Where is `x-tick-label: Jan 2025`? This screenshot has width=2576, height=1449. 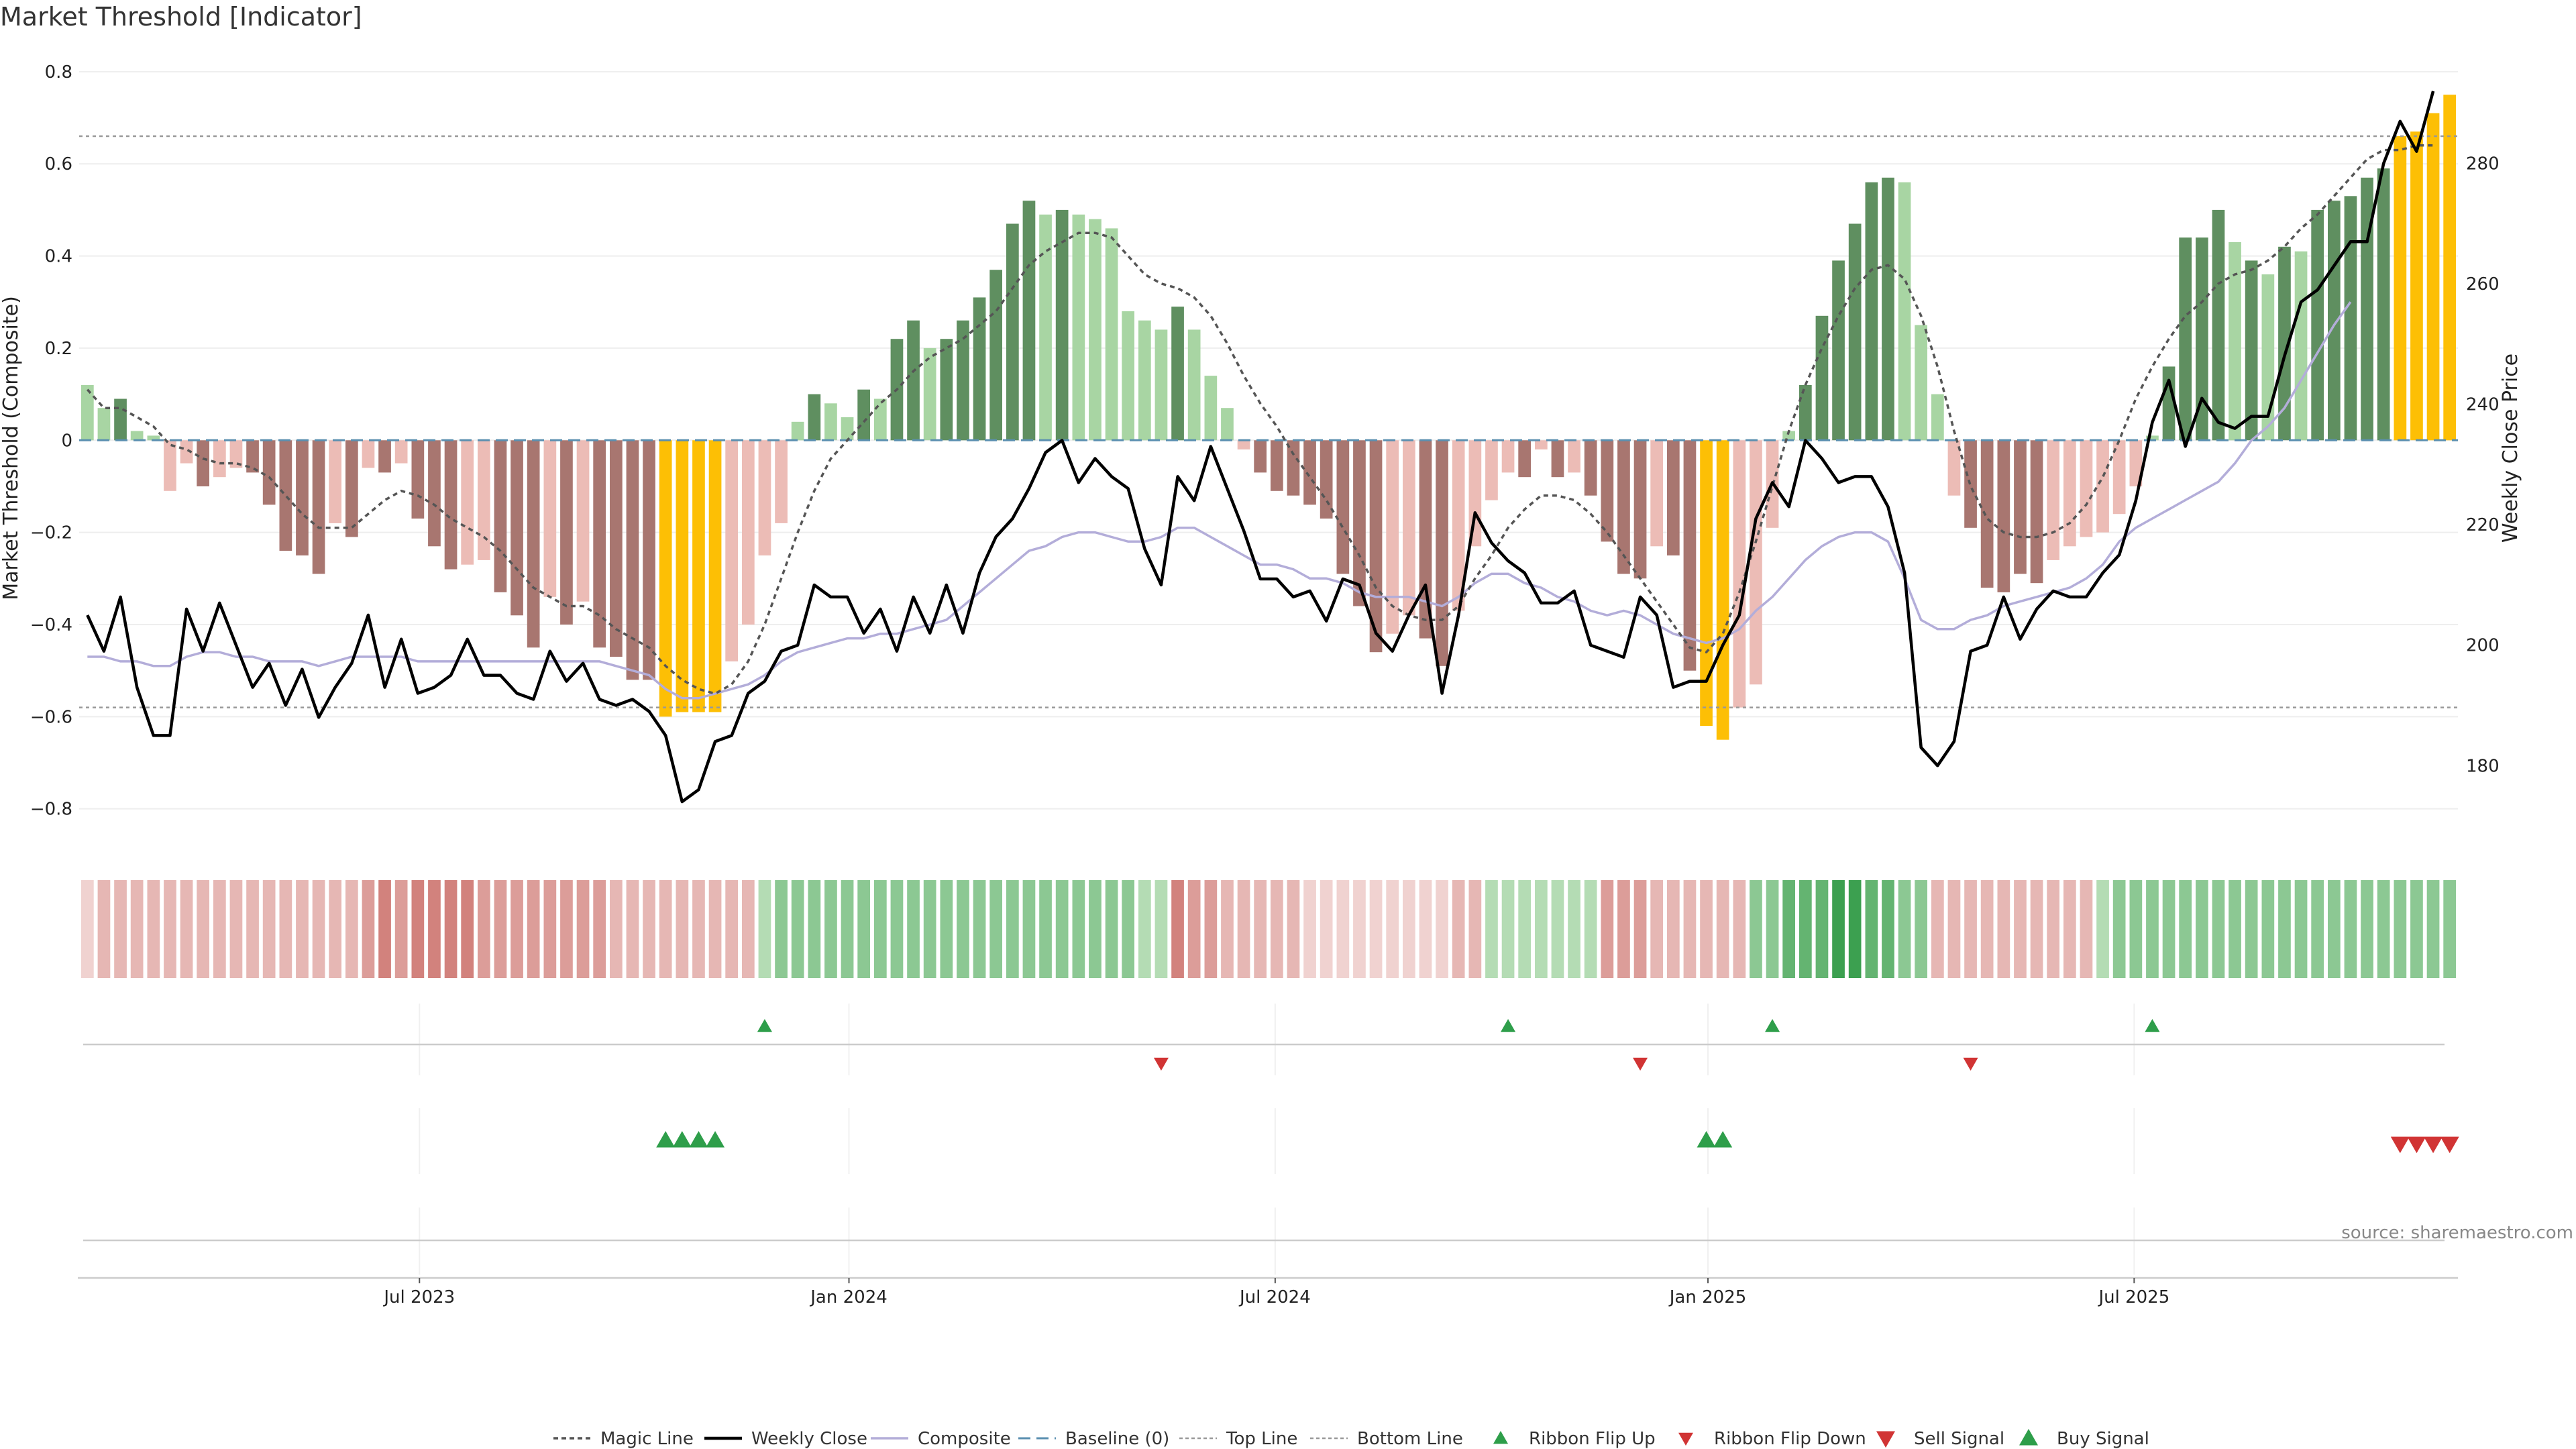 x-tick-label: Jan 2025 is located at coordinates (1707, 1297).